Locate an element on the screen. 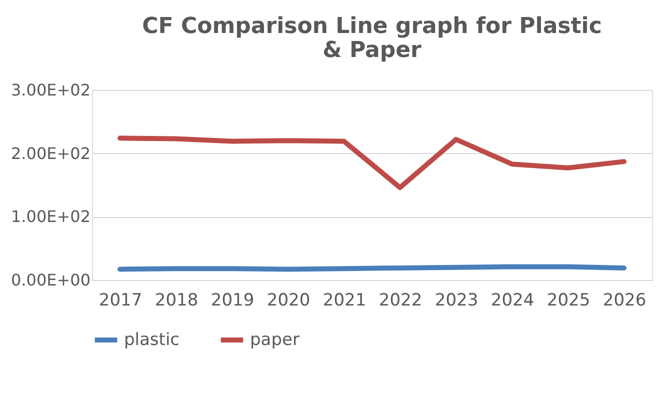 This screenshot has width=668, height=405. x-tick-label: 2019 is located at coordinates (232, 300).